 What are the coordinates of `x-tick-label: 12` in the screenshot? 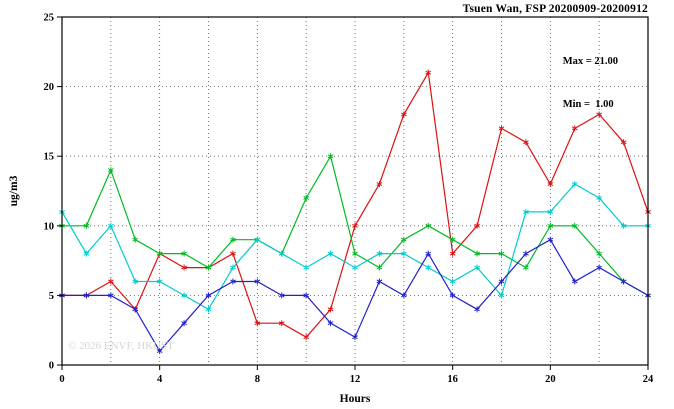 It's located at (355, 379).